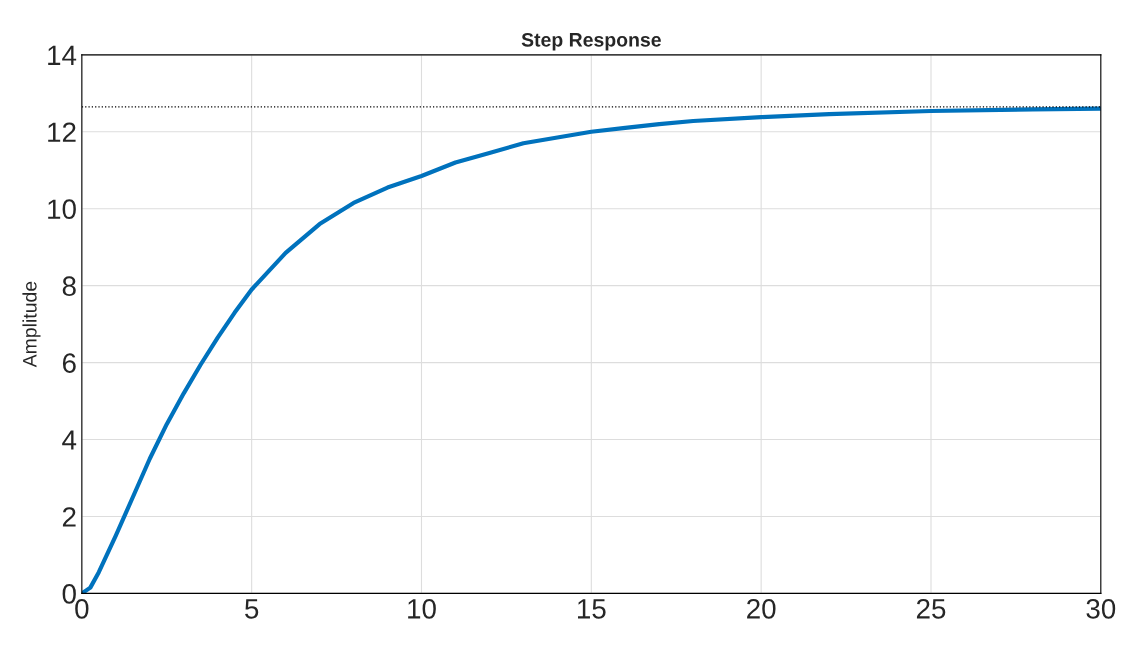  What do you see at coordinates (422, 608) in the screenshot?
I see `x-tick-label: 10` at bounding box center [422, 608].